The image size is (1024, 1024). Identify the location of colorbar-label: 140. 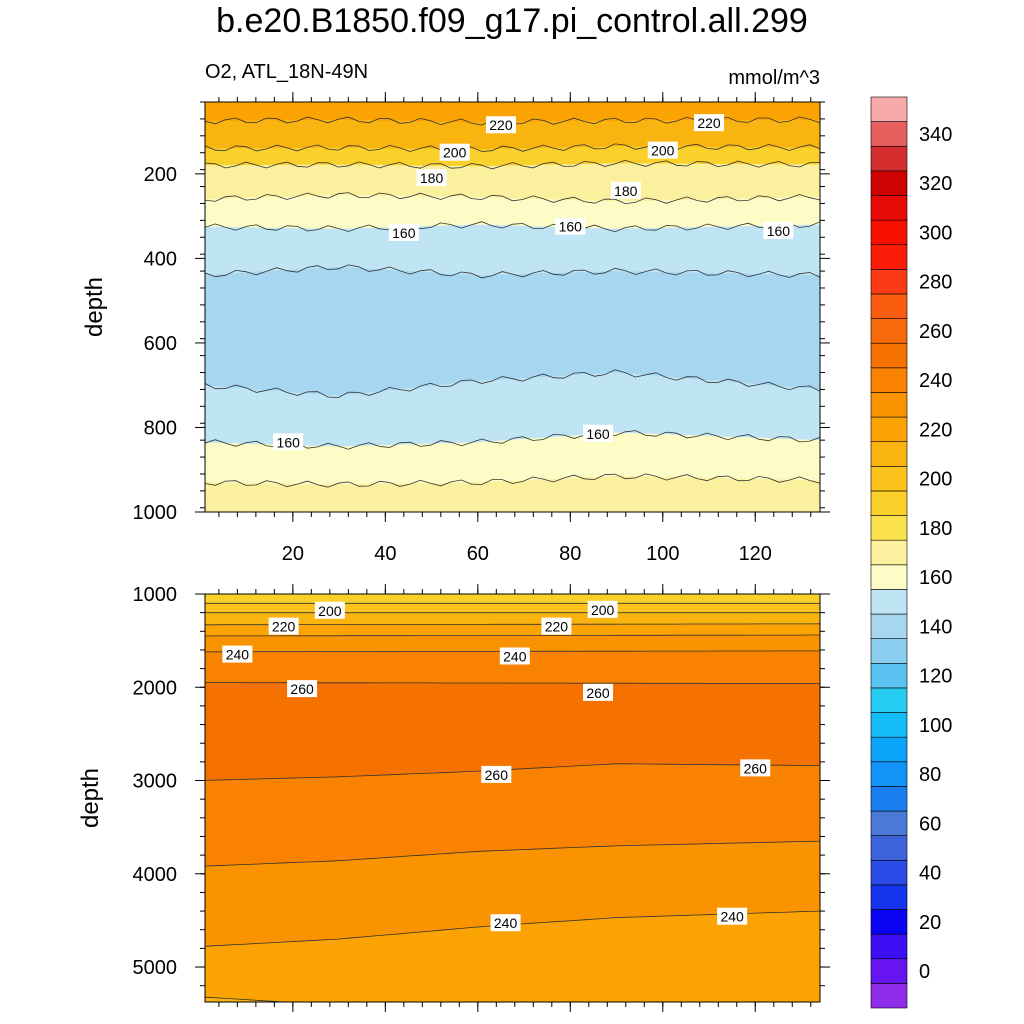
(935, 627).